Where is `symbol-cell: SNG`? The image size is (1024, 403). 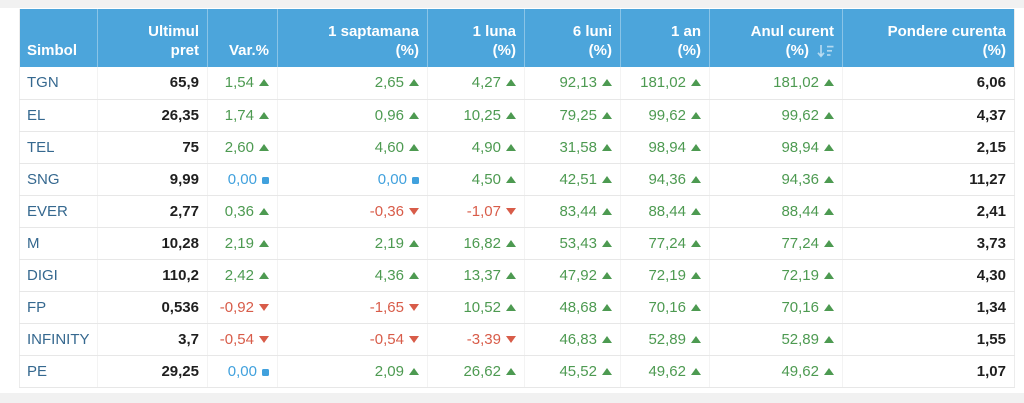
symbol-cell: SNG is located at coordinates (58, 179).